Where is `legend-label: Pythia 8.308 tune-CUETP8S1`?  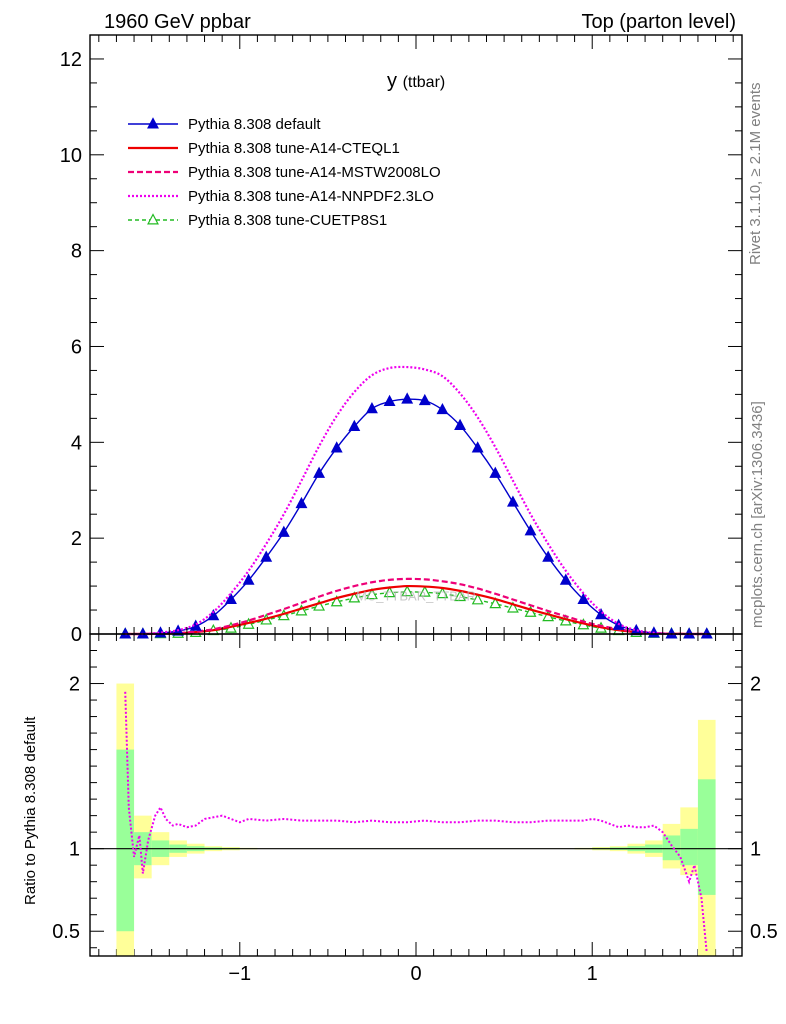 legend-label: Pythia 8.308 tune-CUETP8S1 is located at coordinates (287, 220).